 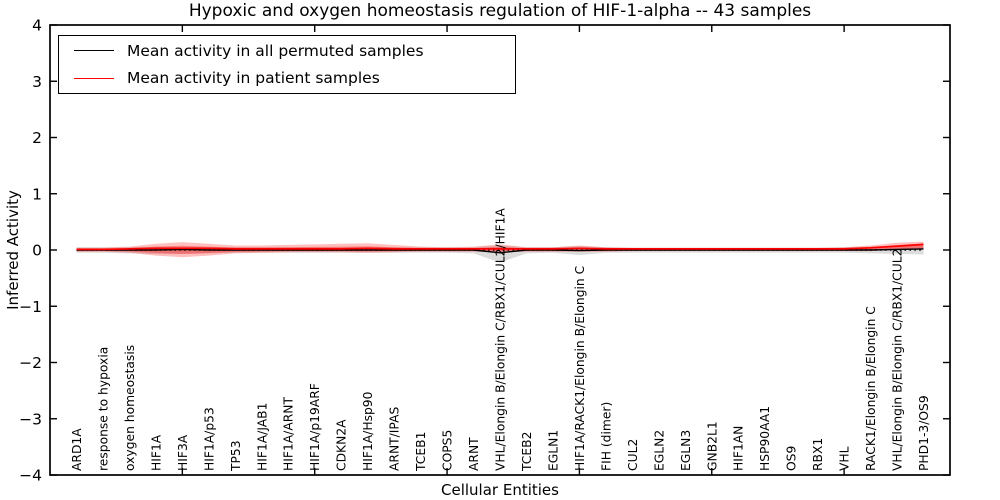 I want to click on svg-text: 1, so click(x=37, y=194).